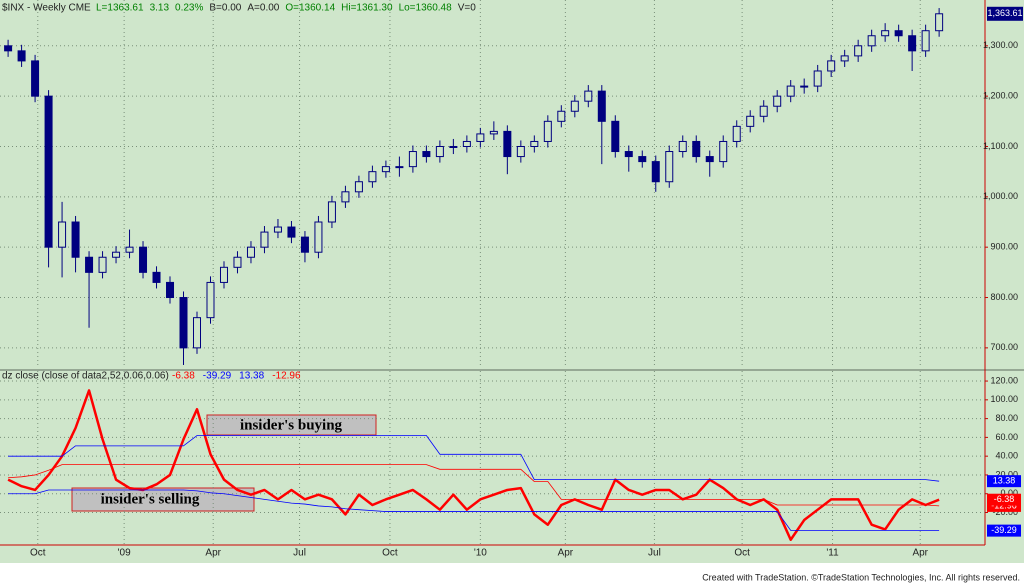  Describe the element at coordinates (189, 8) in the screenshot. I see `quote-field: 0.23%` at that location.